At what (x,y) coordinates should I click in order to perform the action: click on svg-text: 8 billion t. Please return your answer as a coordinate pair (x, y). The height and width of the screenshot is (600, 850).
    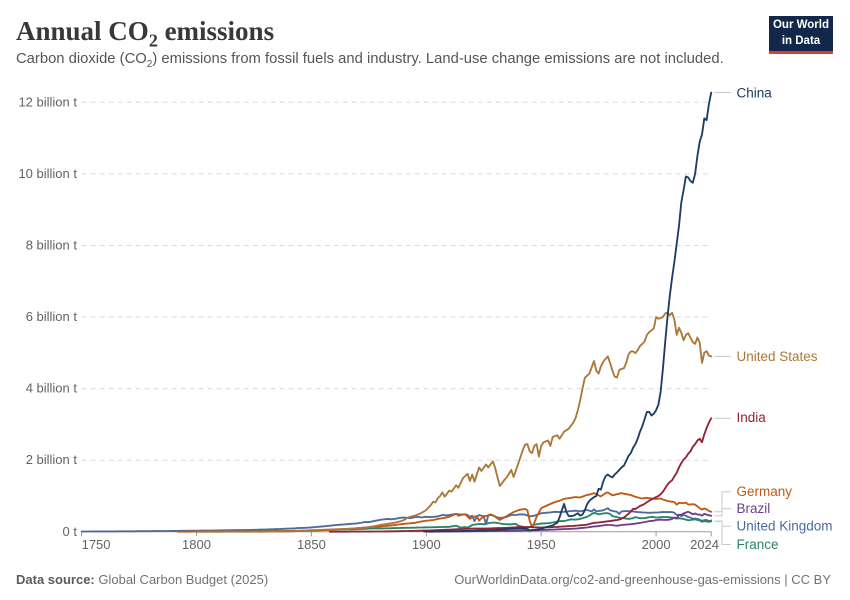
    Looking at the image, I should click on (52, 245).